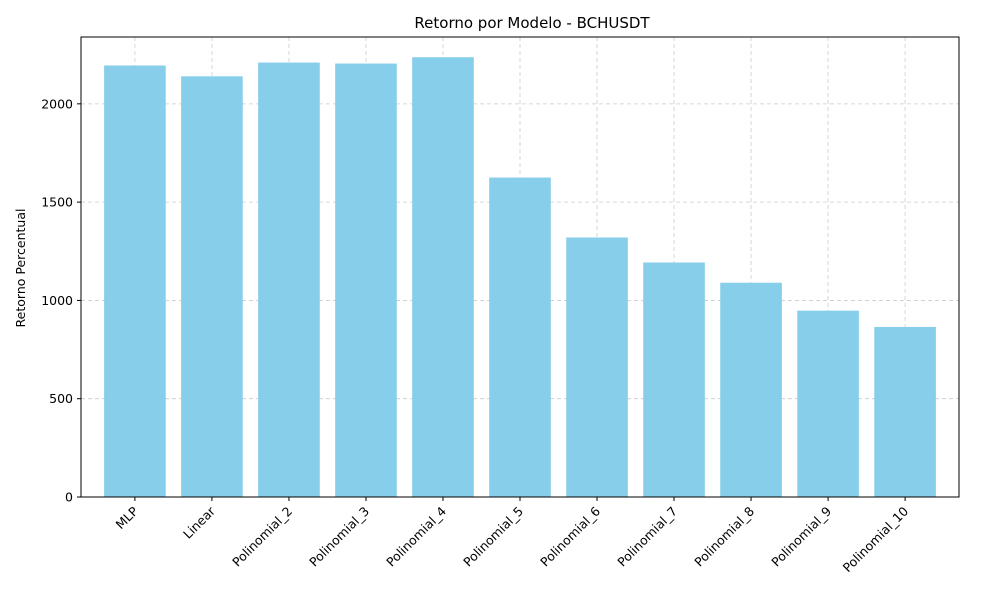 This screenshot has width=1000, height=600. What do you see at coordinates (20, 268) in the screenshot?
I see `y-axis-label: Retorno Percentual` at bounding box center [20, 268].